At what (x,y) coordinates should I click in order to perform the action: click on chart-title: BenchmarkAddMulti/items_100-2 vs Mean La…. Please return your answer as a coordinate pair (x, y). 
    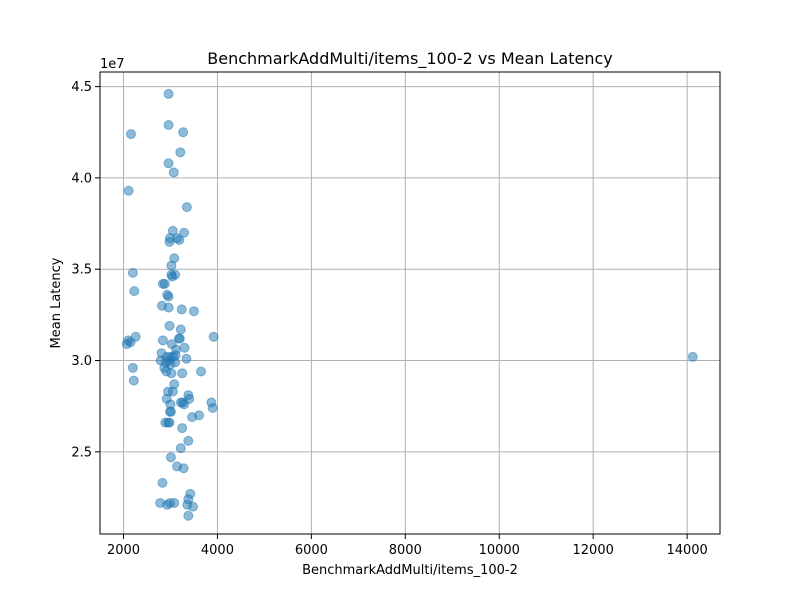
    Looking at the image, I should click on (409, 59).